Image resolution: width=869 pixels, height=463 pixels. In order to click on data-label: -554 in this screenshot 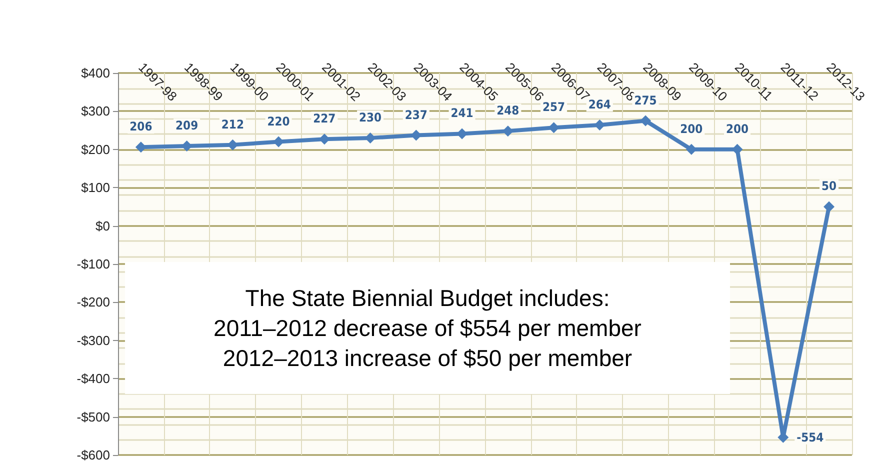, I will do `click(810, 437)`.